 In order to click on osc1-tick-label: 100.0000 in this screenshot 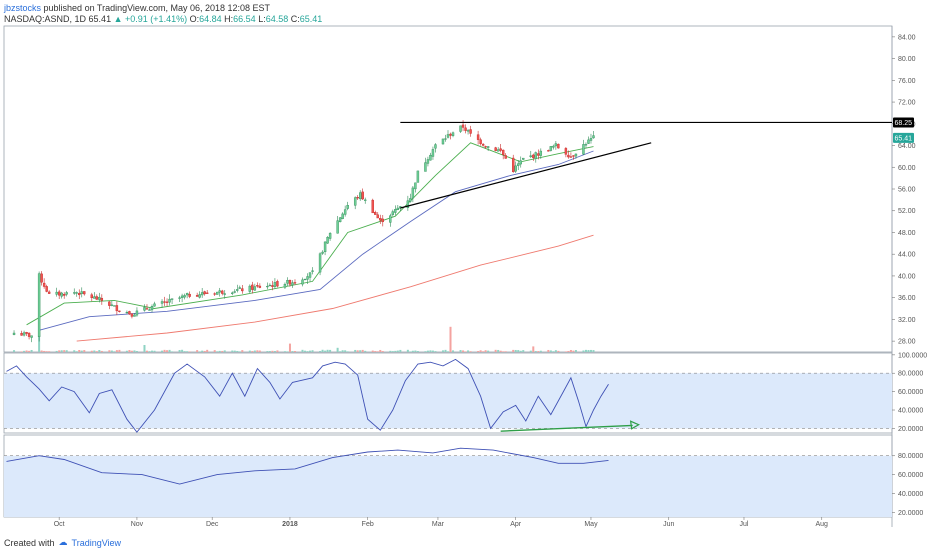, I will do `click(912, 355)`.